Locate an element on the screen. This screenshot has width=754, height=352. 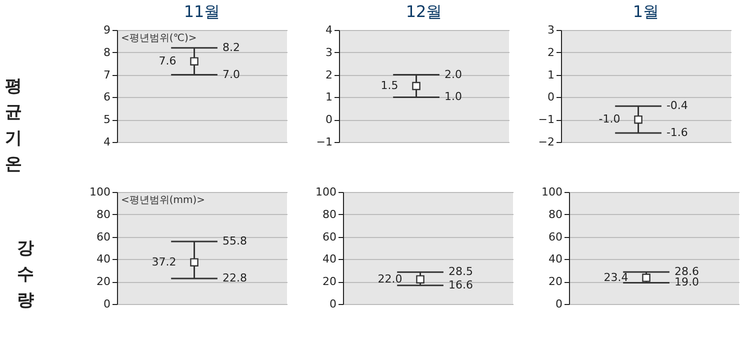
annotation: 1.0 is located at coordinates (453, 97).